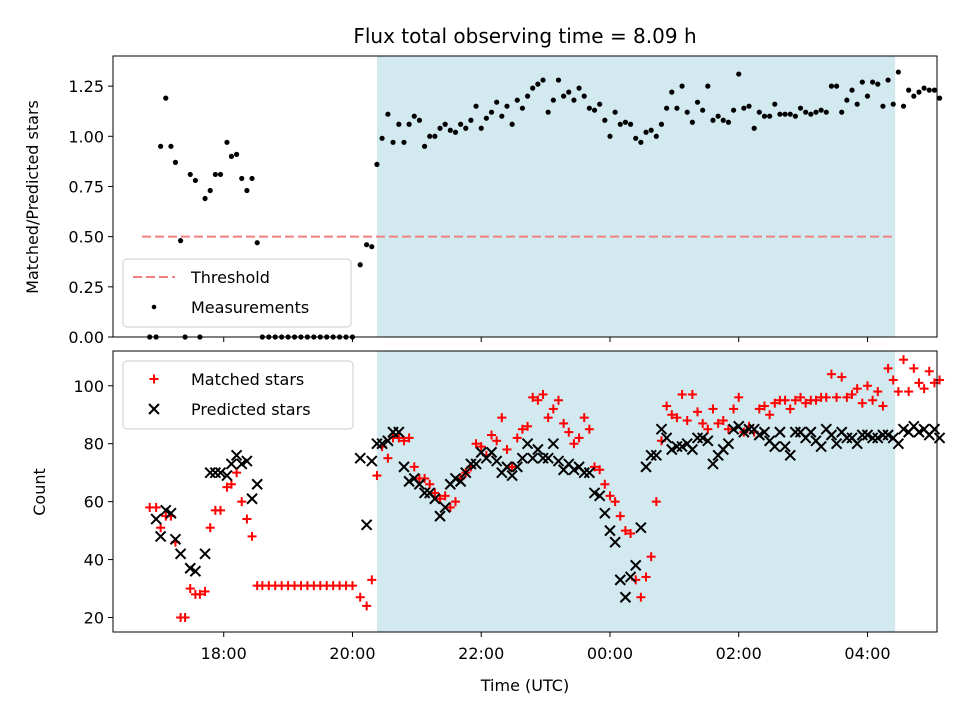 This screenshot has width=960, height=720. I want to click on predicted-point-118-b, so click(872, 438).